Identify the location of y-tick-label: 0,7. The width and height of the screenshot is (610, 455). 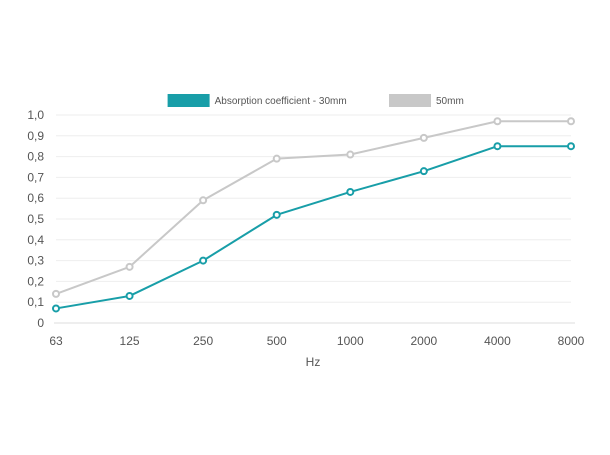
(35, 177).